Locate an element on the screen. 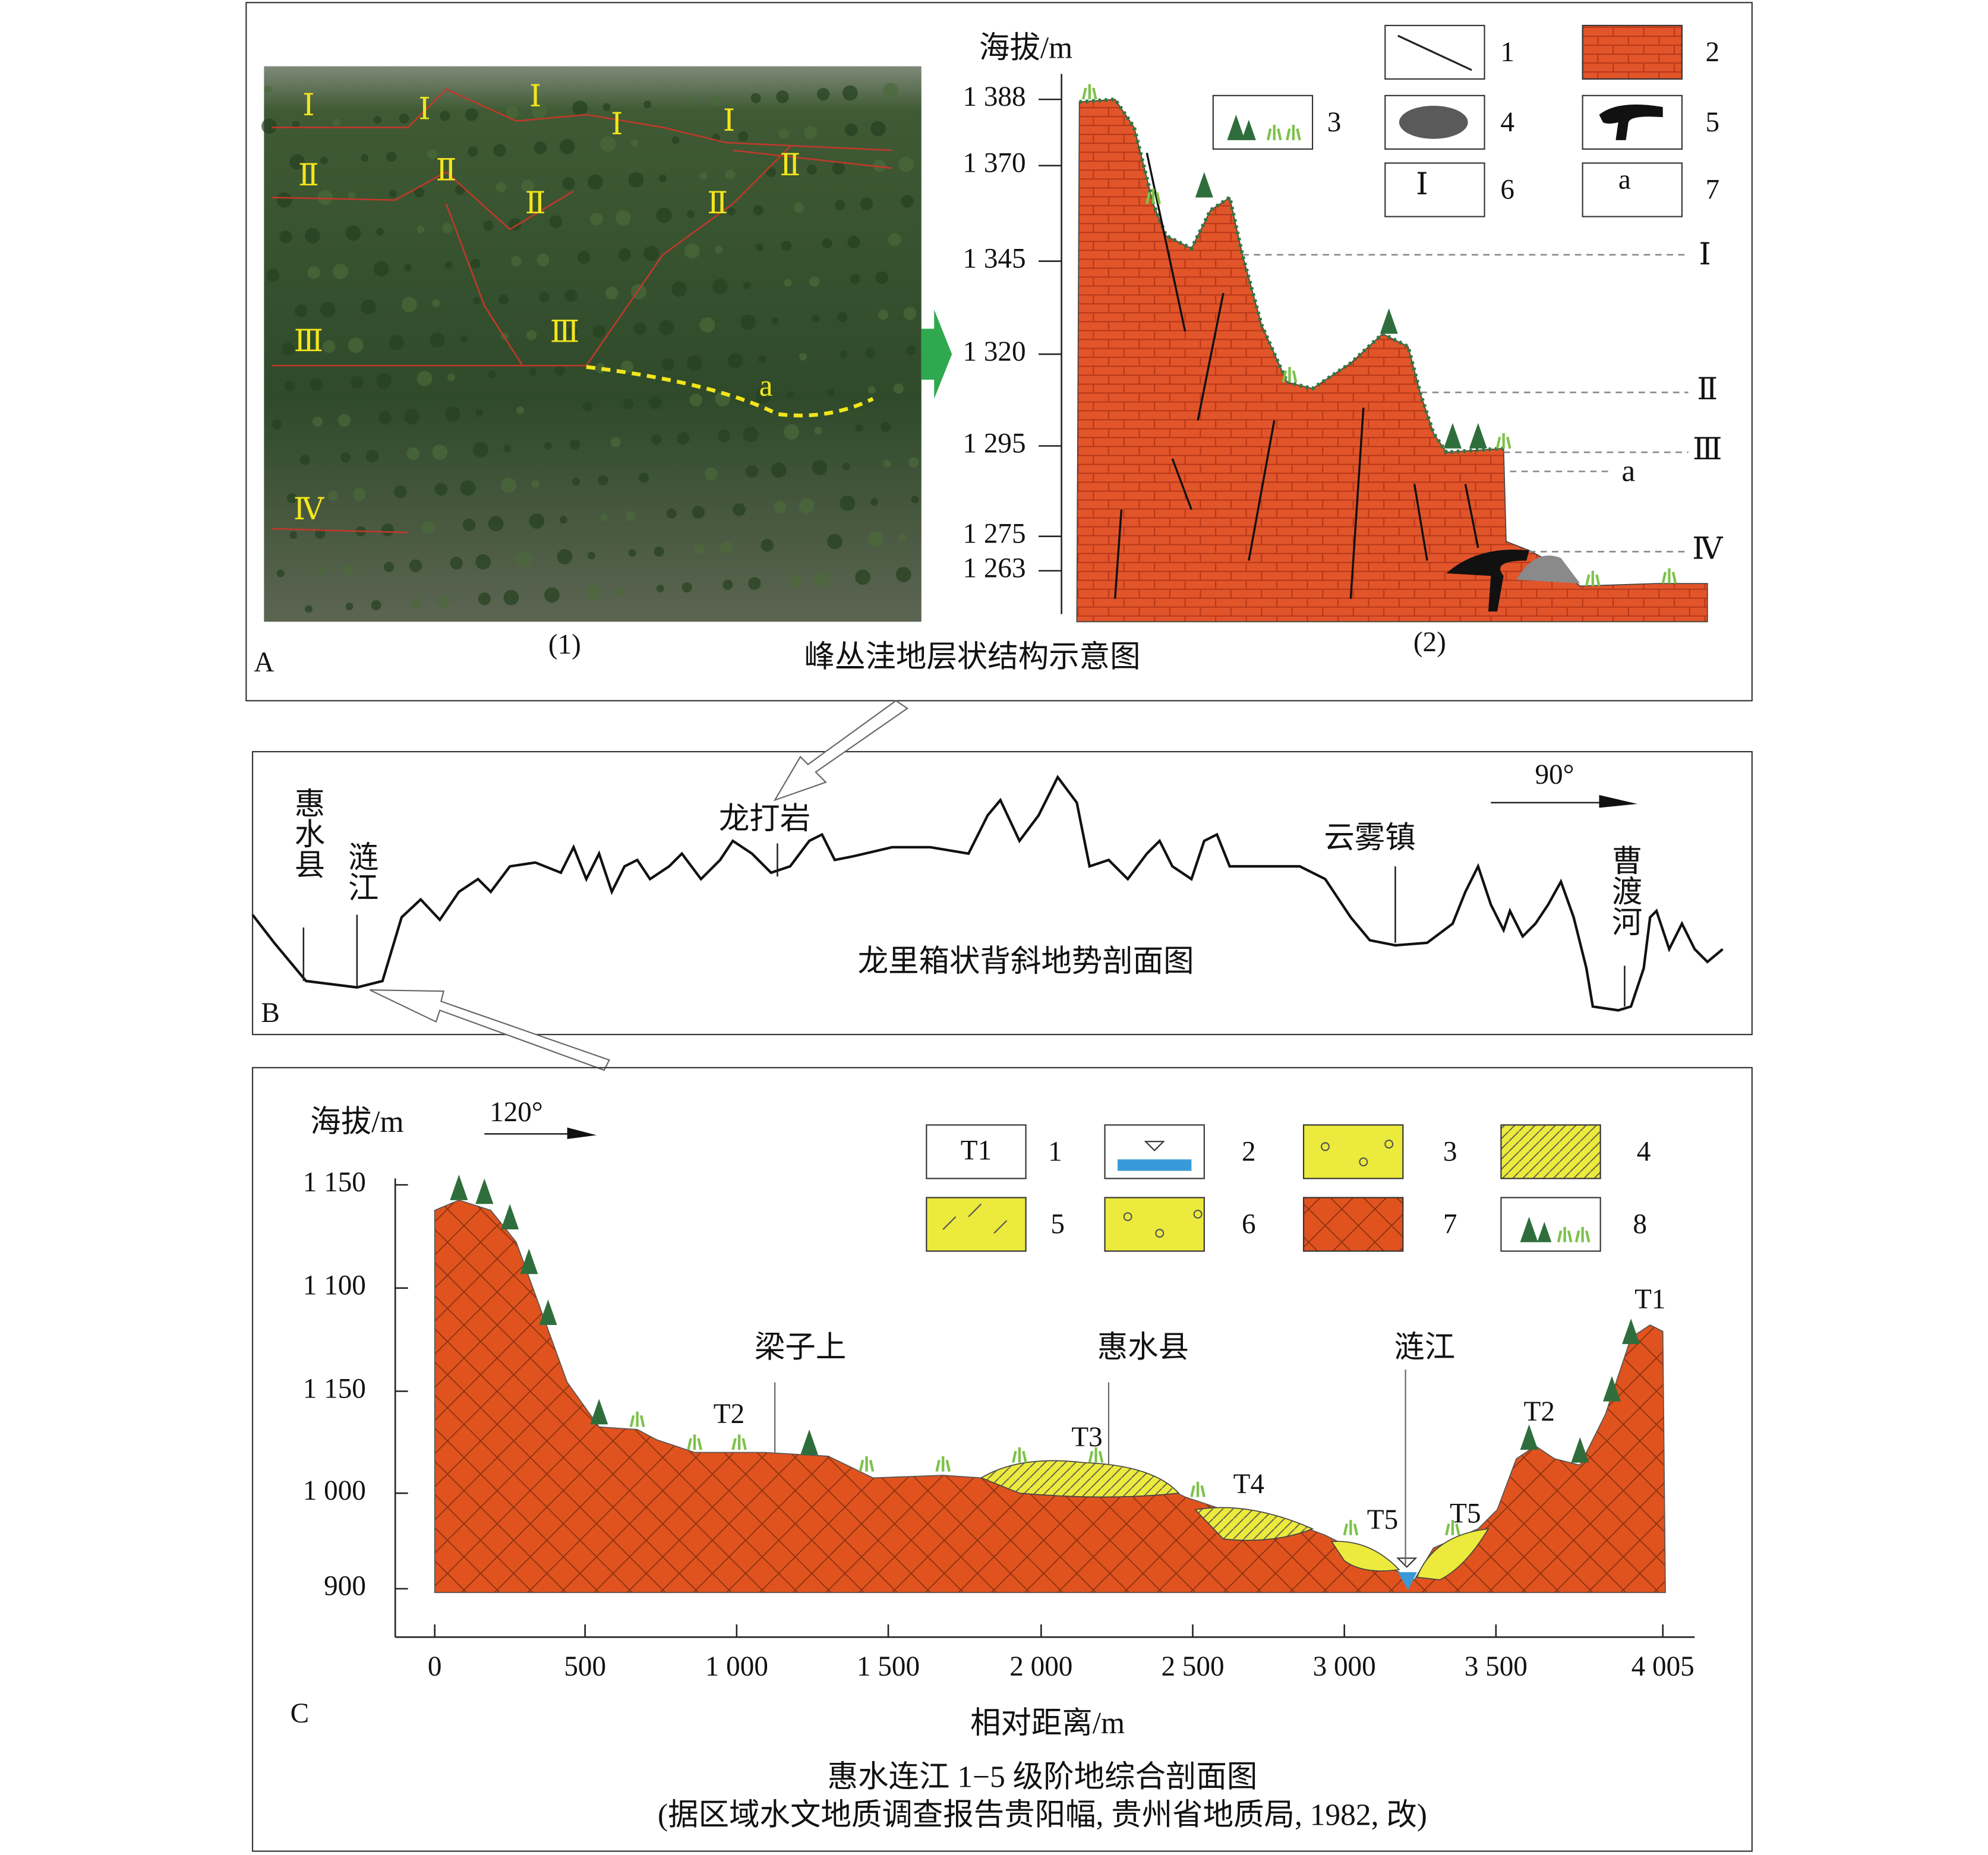 The image size is (1988, 1855). x-tick-label: 3 000 is located at coordinates (1344, 1667).